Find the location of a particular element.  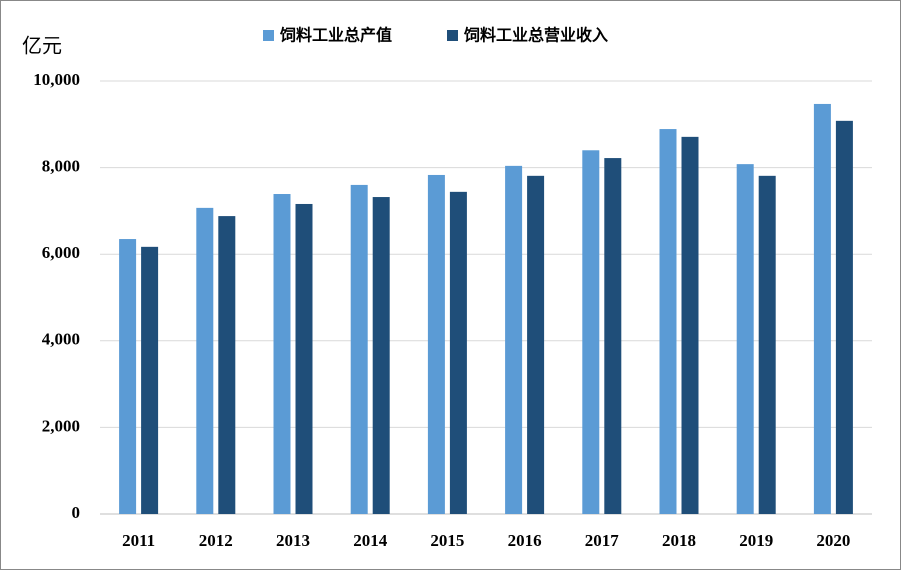

y-tick-label: 8,000 is located at coordinates (61, 166).